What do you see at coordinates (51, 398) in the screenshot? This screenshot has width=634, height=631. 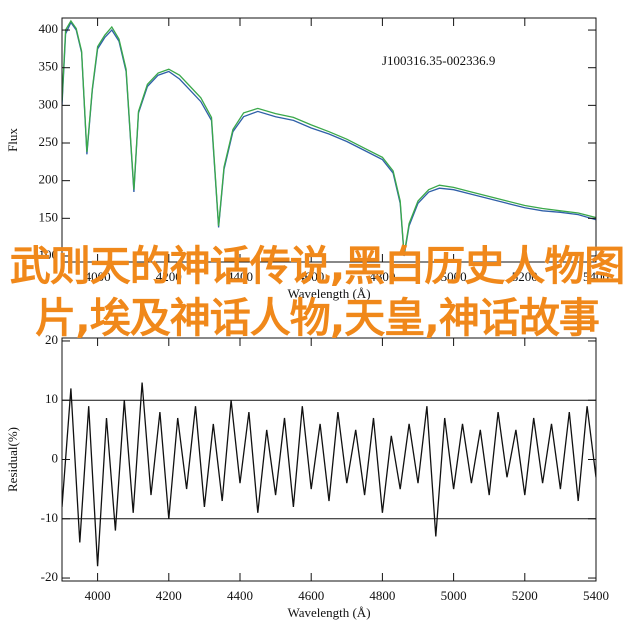 I see `y-tick-label: 10` at bounding box center [51, 398].